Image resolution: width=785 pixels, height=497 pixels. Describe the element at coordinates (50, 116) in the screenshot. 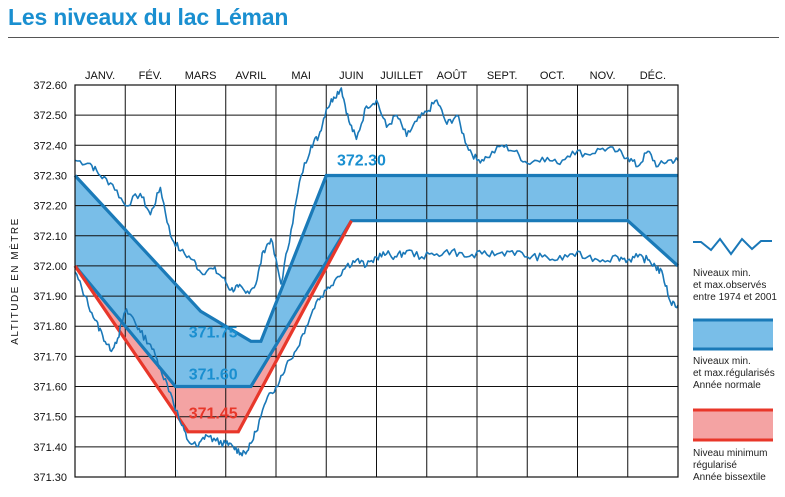

I see `y-tick-label: 372.50` at that location.